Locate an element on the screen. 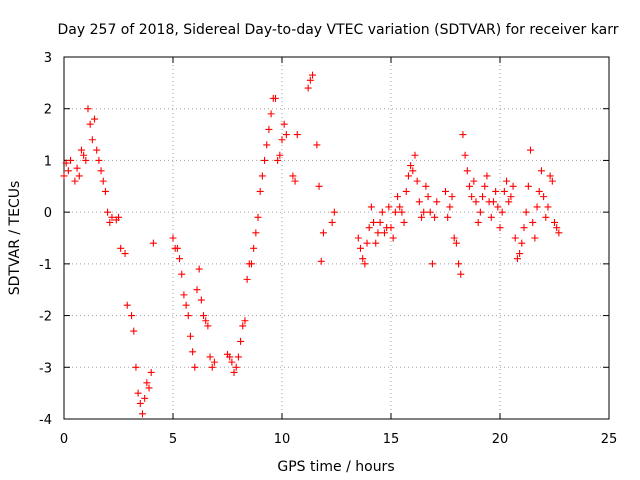  y-tick-label: -1 is located at coordinates (45, 265).